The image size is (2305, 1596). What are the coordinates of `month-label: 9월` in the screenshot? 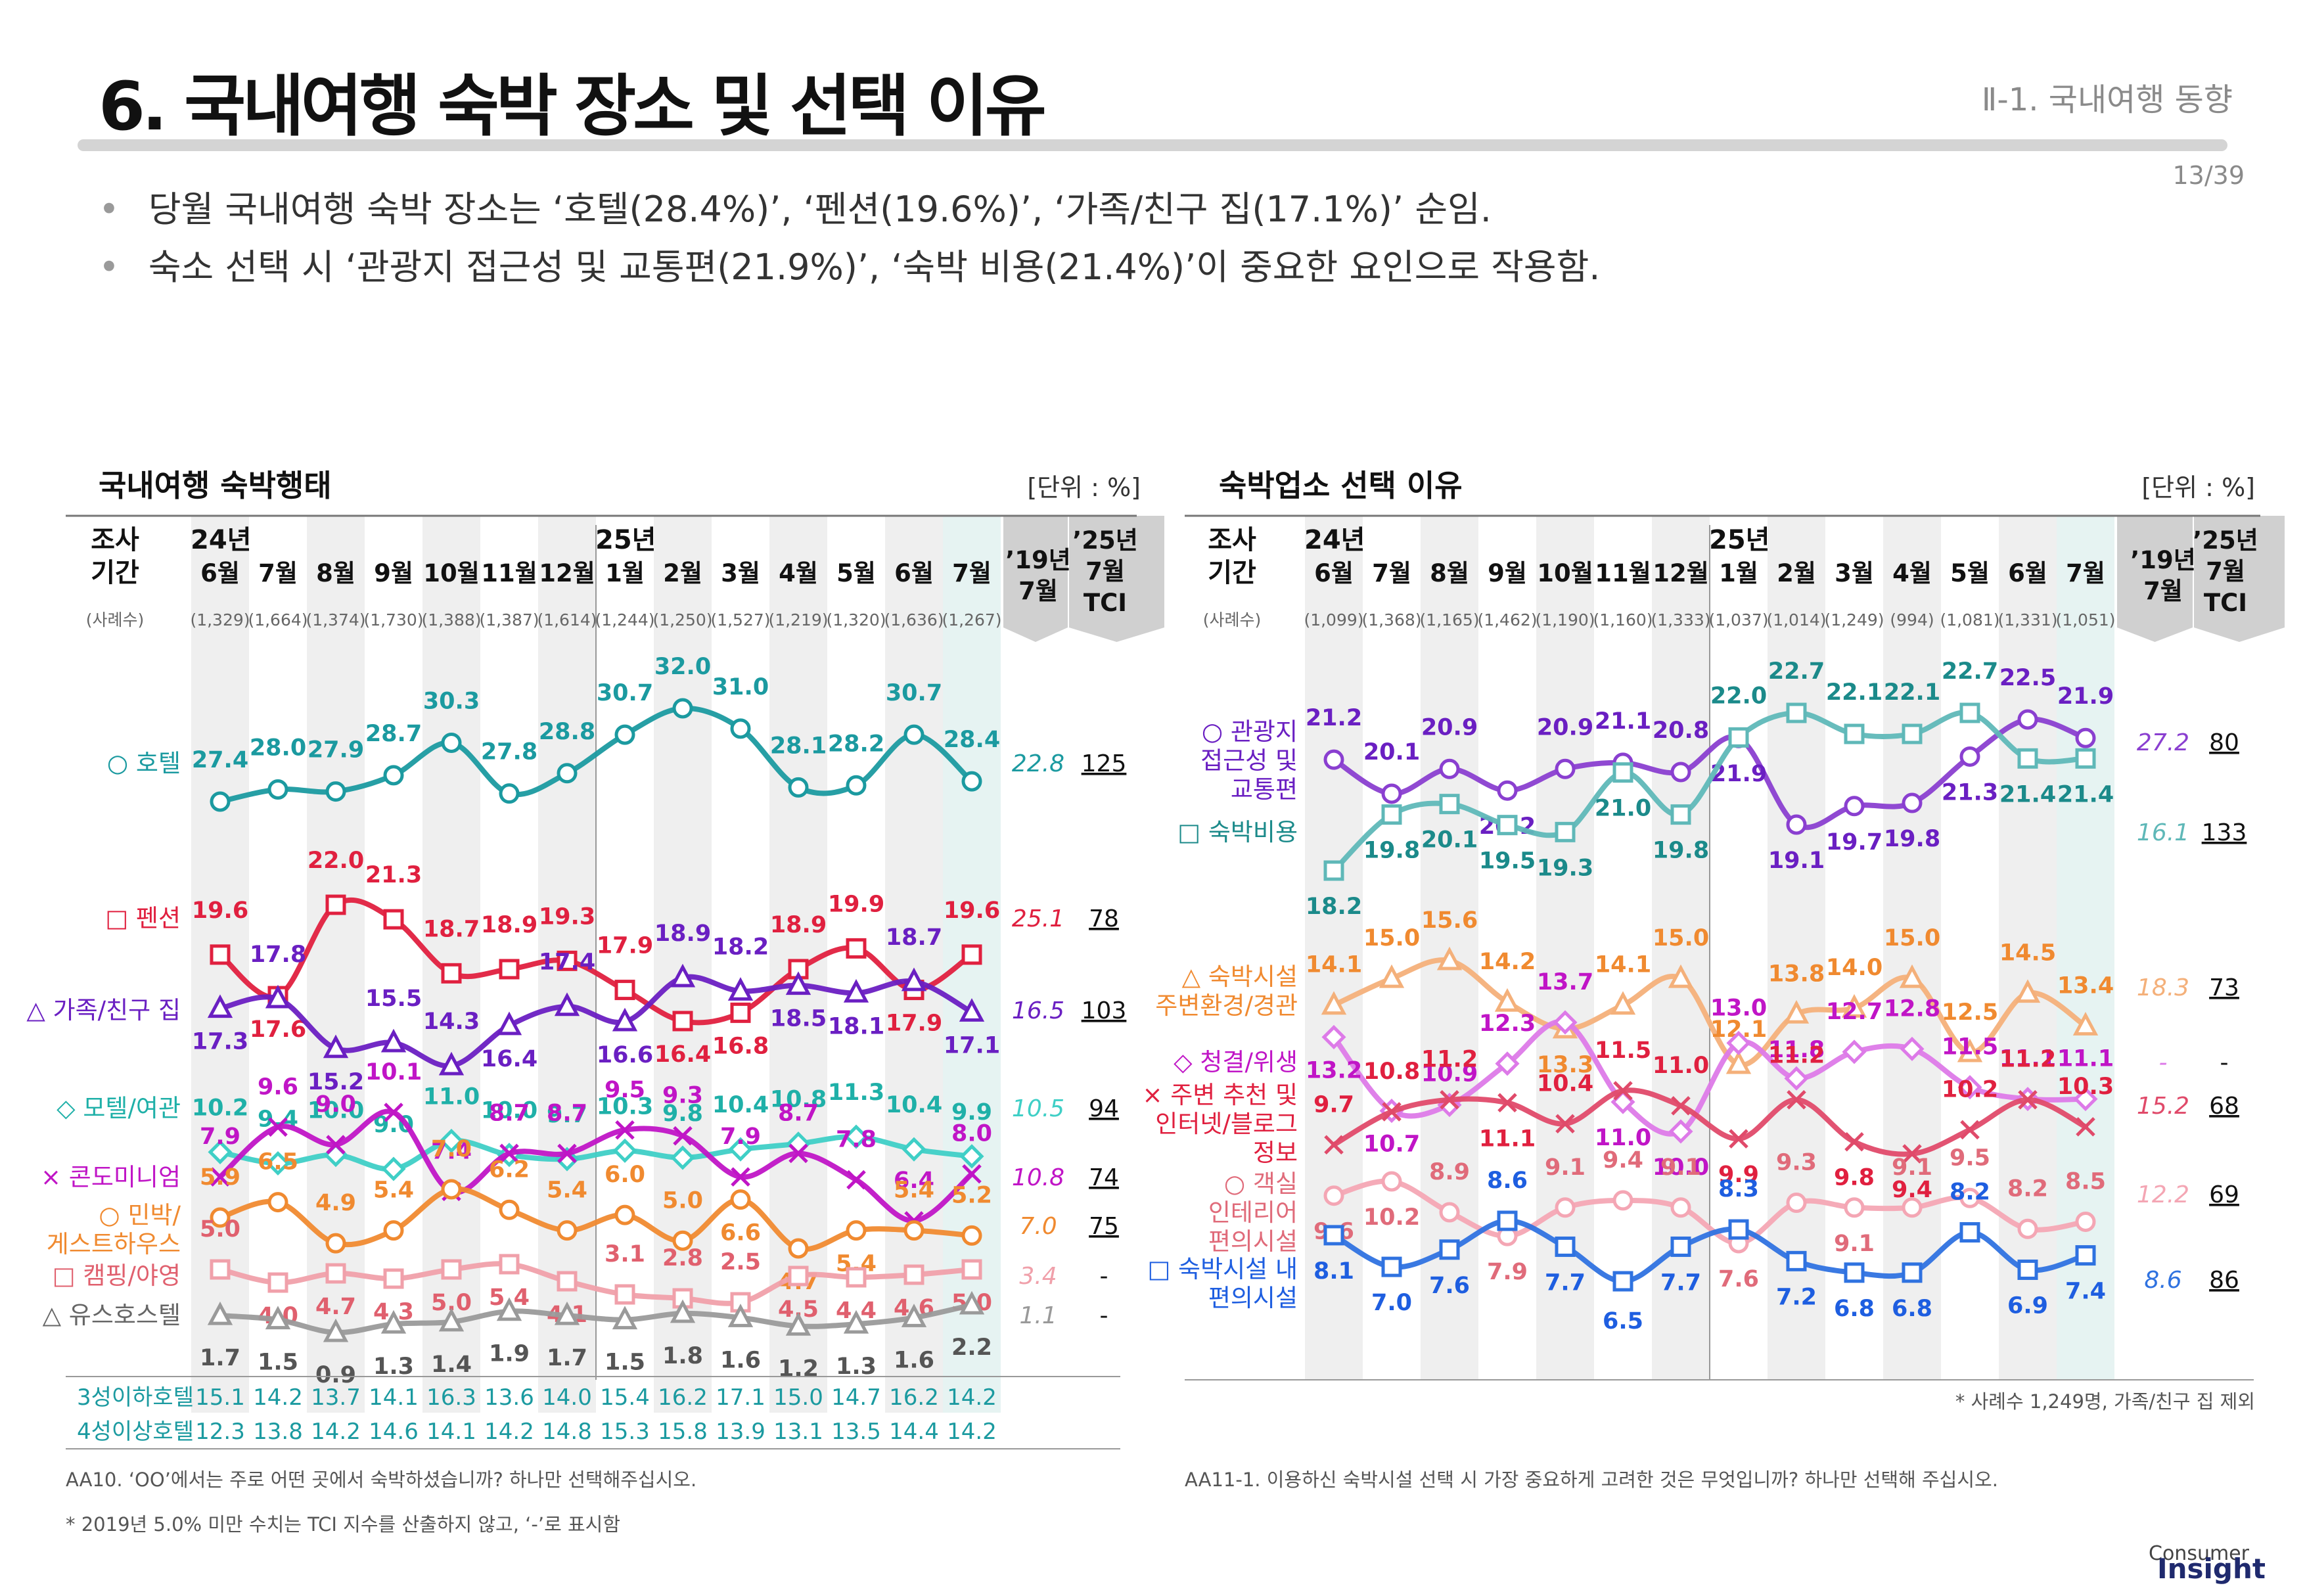 It's located at (393, 573).